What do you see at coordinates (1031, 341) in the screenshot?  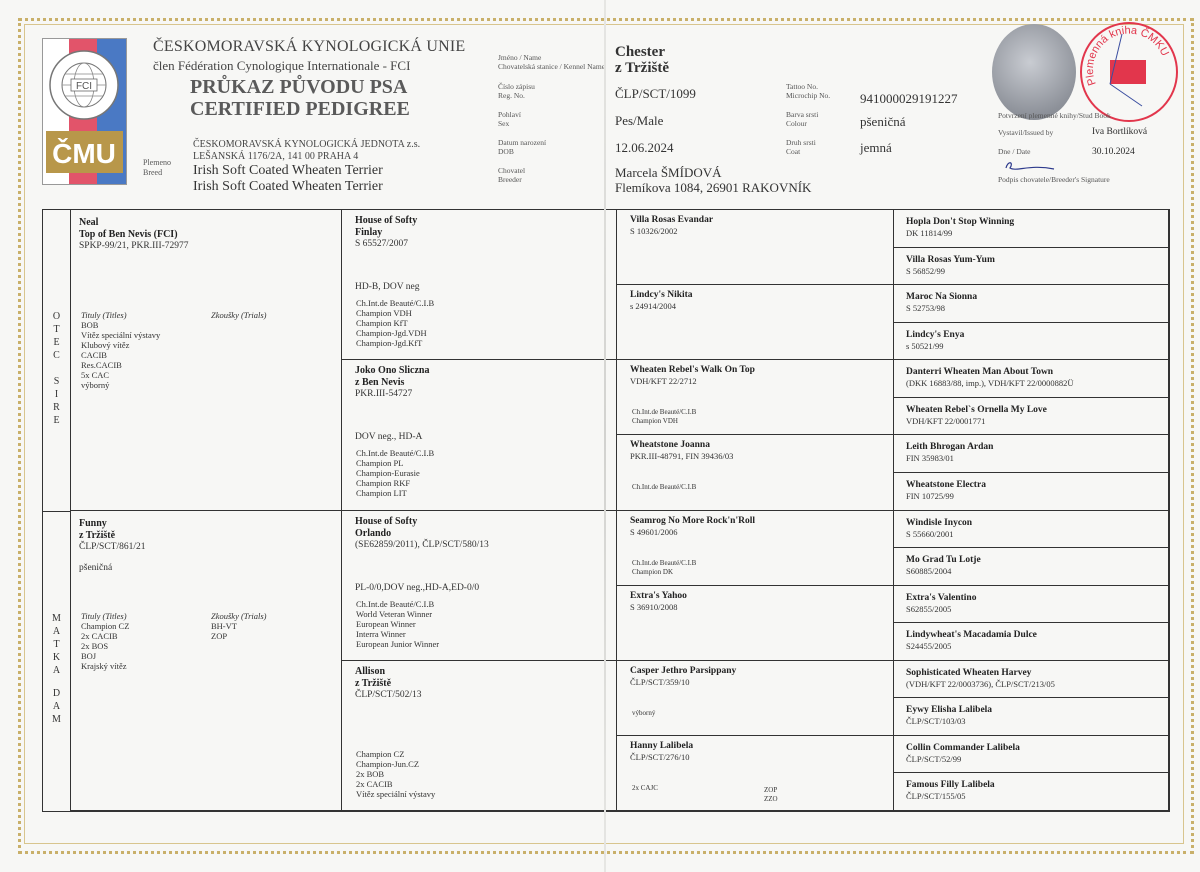 I see `great-great-grandparent-cell: Lindcy's Enya s 50521/99` at bounding box center [1031, 341].